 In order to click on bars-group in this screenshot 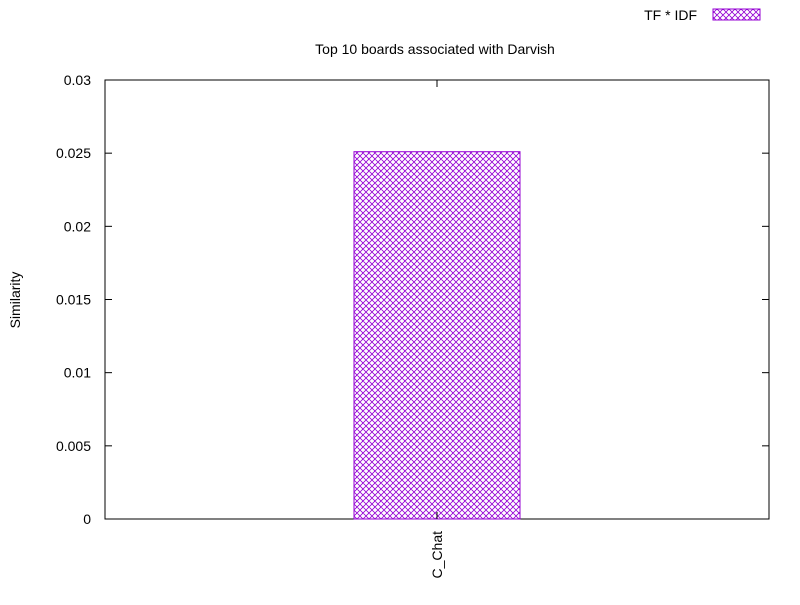, I will do `click(437, 335)`.